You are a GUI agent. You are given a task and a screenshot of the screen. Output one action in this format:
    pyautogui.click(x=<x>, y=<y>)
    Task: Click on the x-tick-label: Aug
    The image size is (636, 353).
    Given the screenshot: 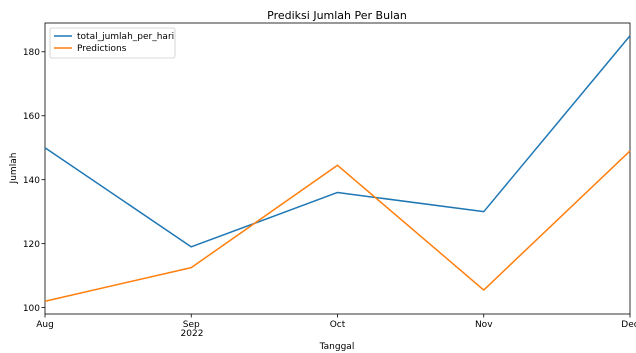 What is the action you would take?
    pyautogui.click(x=45, y=325)
    